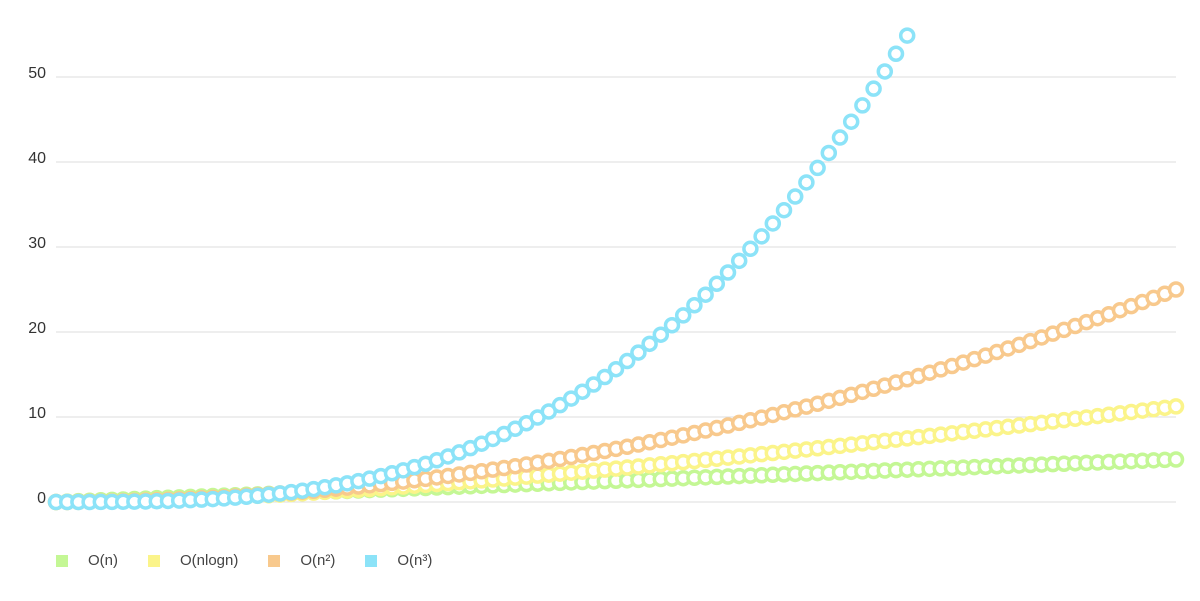  Describe the element at coordinates (1176, 289) in the screenshot. I see `series-3-point` at that location.